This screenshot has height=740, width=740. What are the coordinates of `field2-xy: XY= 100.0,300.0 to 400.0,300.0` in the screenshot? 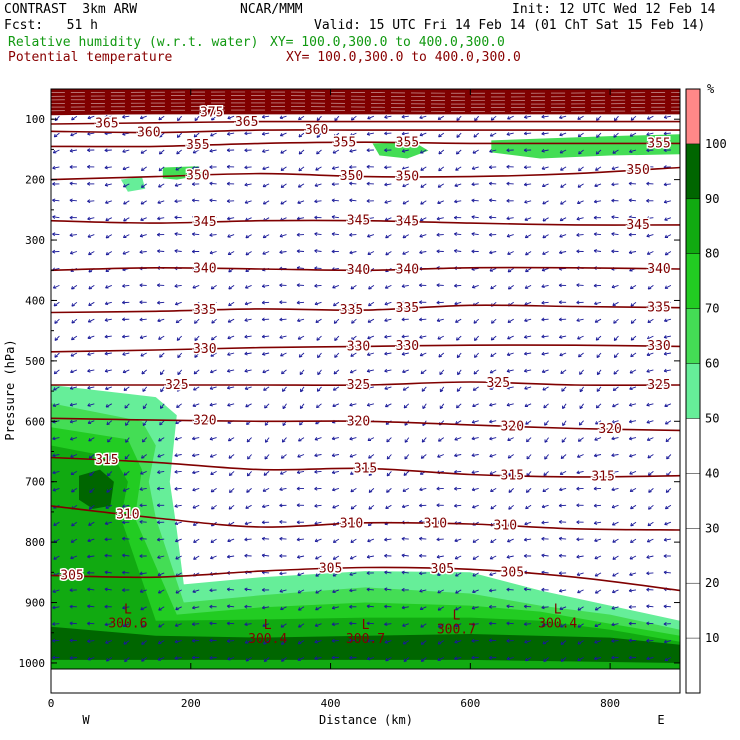 It's located at (403, 57).